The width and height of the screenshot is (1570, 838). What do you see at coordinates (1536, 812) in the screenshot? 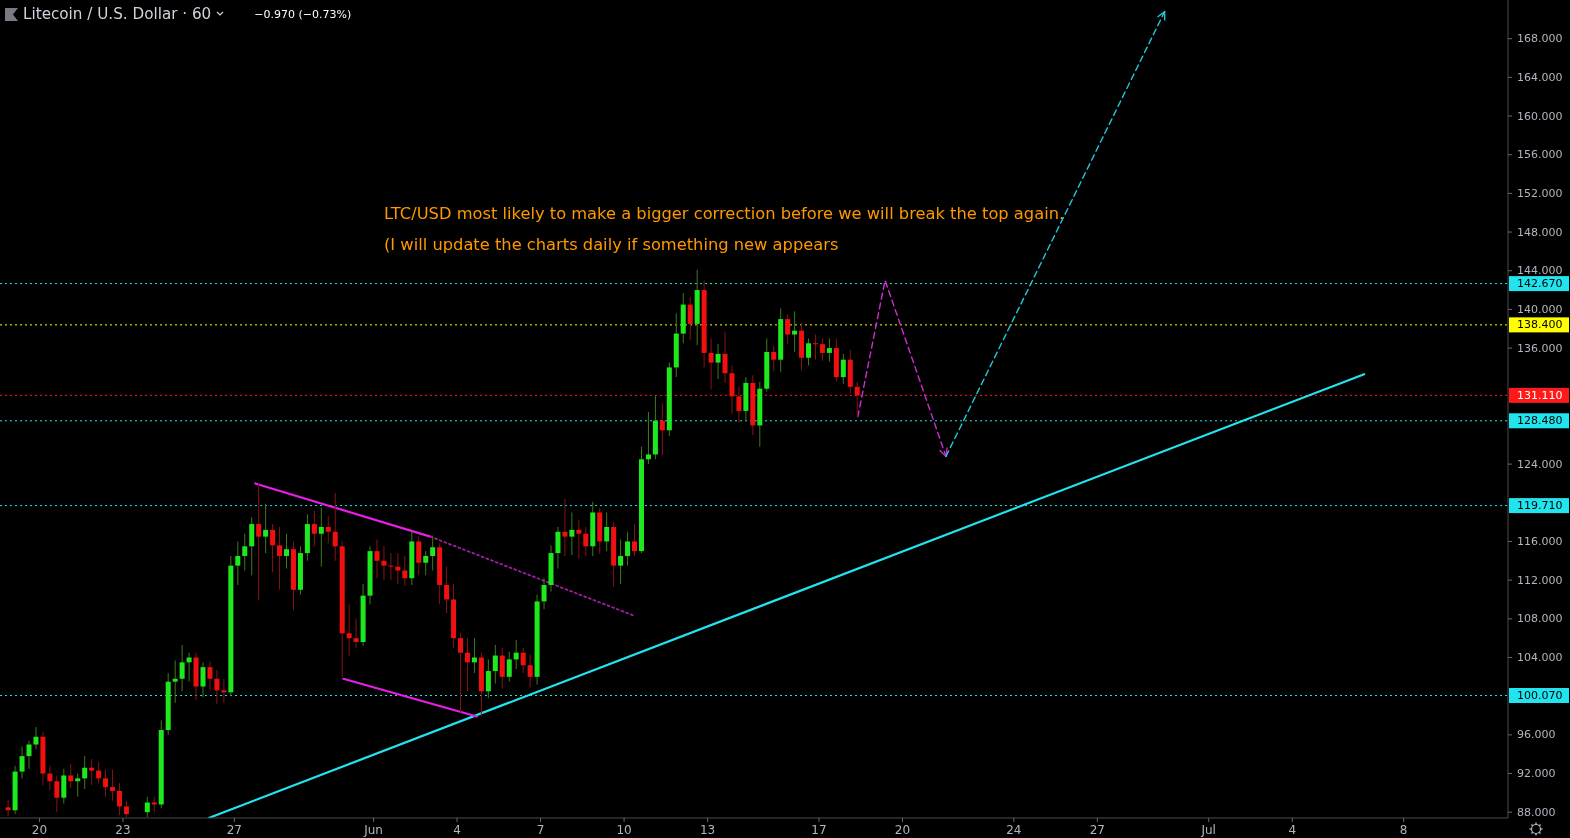
I see `y-tick-label: 88.000` at bounding box center [1536, 812].